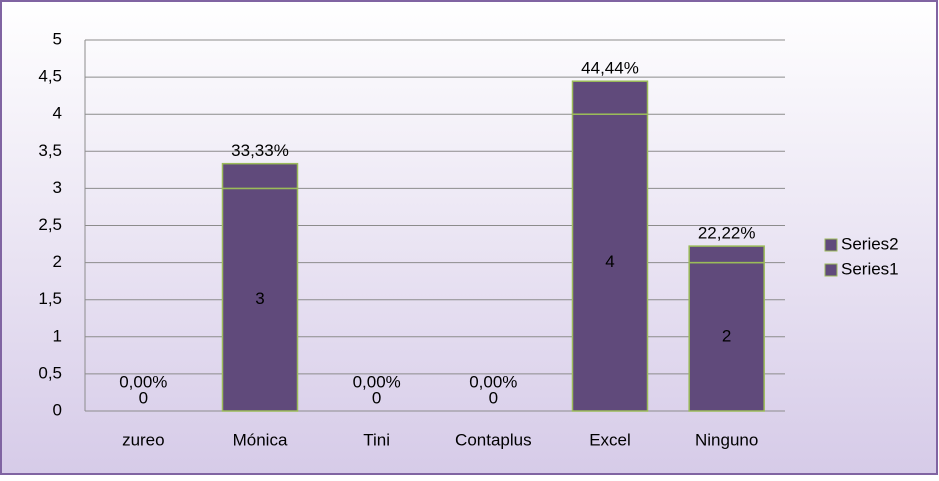 This screenshot has width=939, height=481. What do you see at coordinates (143, 439) in the screenshot?
I see `x-tick-label: zureo` at bounding box center [143, 439].